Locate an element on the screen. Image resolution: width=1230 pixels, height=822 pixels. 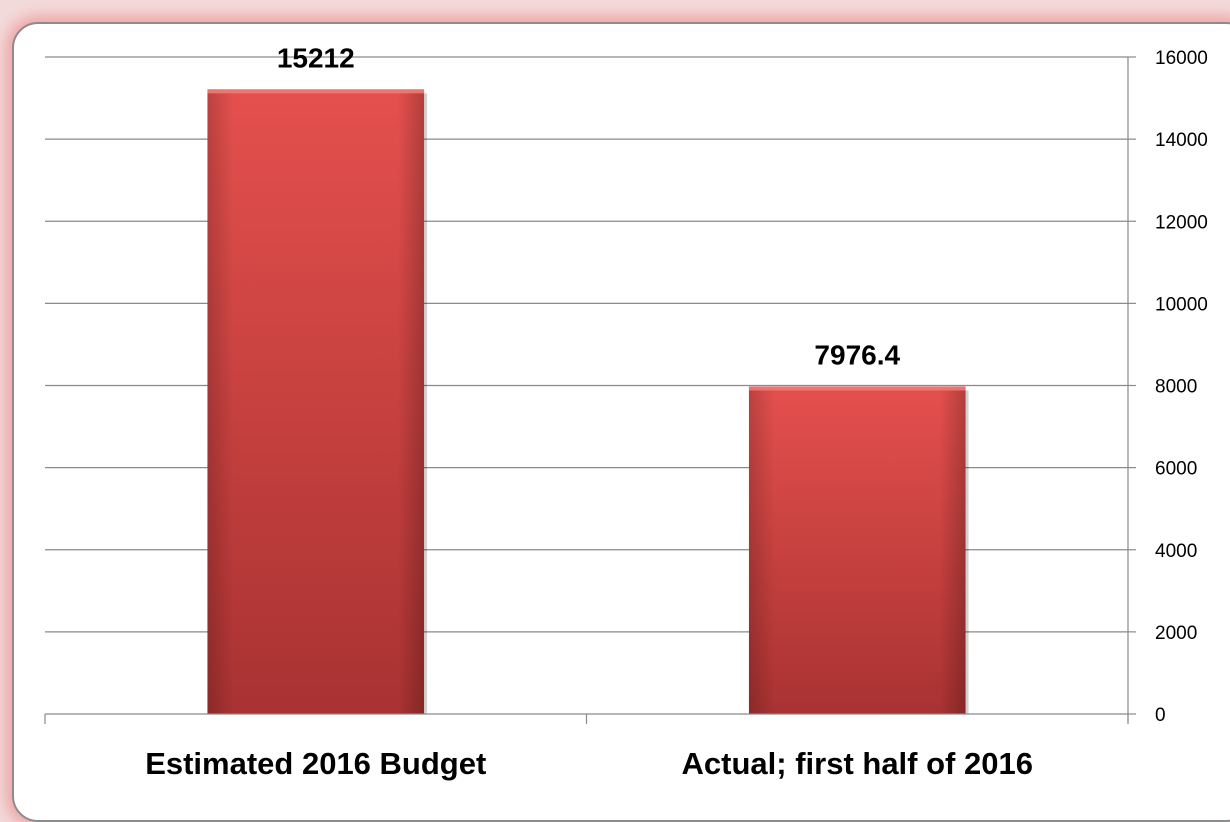
category-label: Actual; first half of 2016 is located at coordinates (857, 763).